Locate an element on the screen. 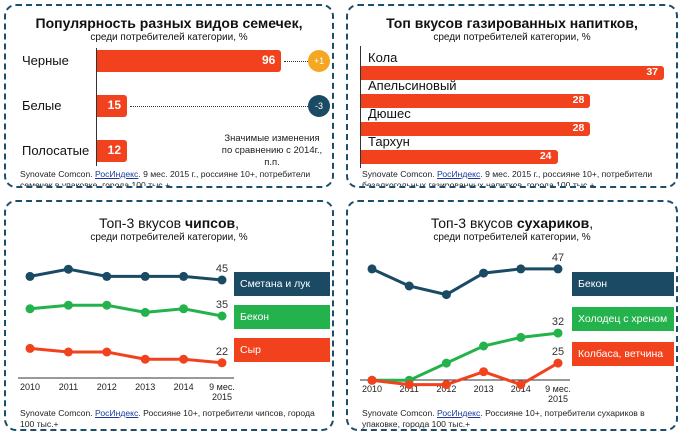  change-bubble: -3 is located at coordinates (319, 106).